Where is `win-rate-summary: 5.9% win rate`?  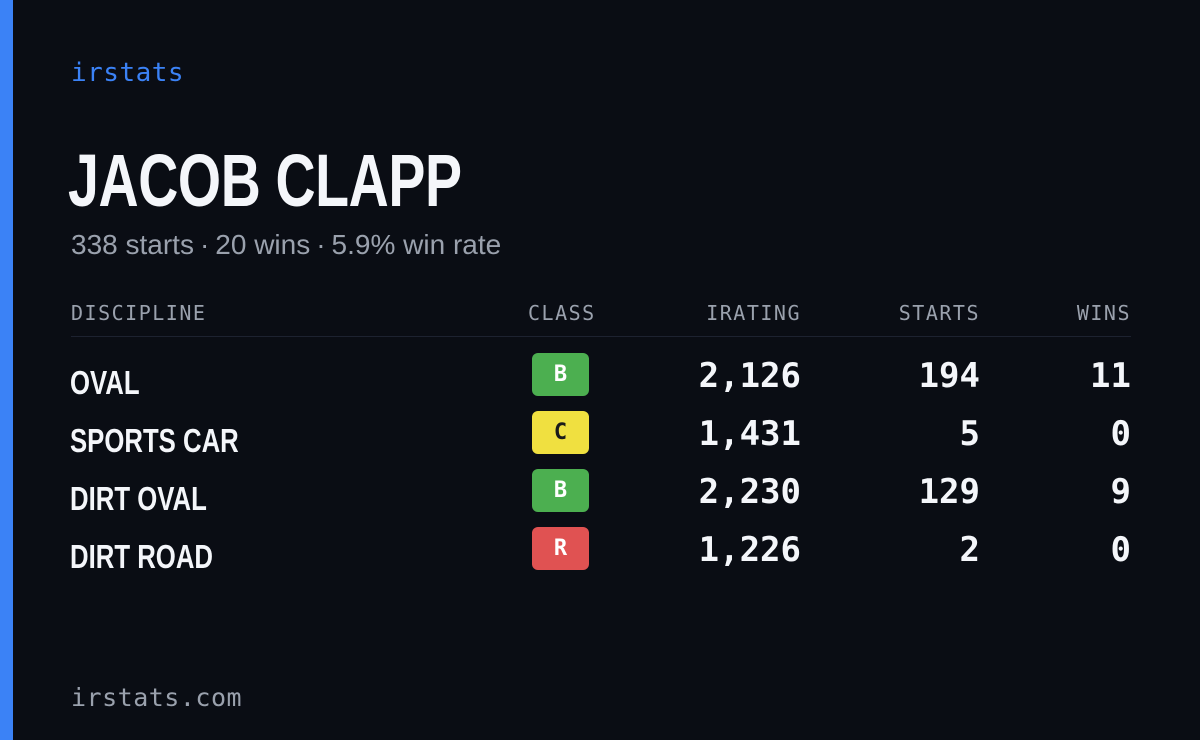 win-rate-summary: 5.9% win rate is located at coordinates (416, 244).